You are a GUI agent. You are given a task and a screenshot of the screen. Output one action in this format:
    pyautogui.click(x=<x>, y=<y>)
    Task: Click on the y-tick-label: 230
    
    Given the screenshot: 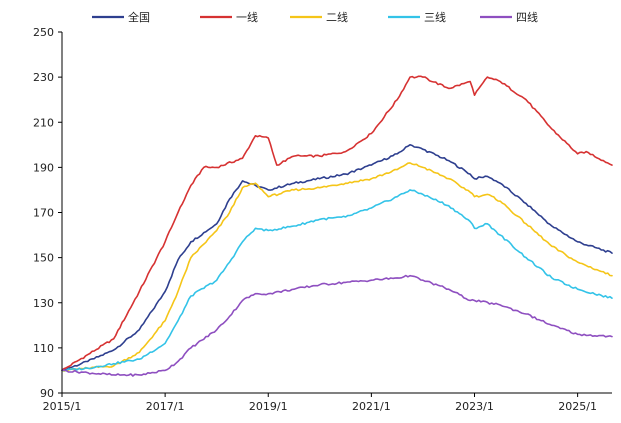 What is the action you would take?
    pyautogui.click(x=43, y=77)
    